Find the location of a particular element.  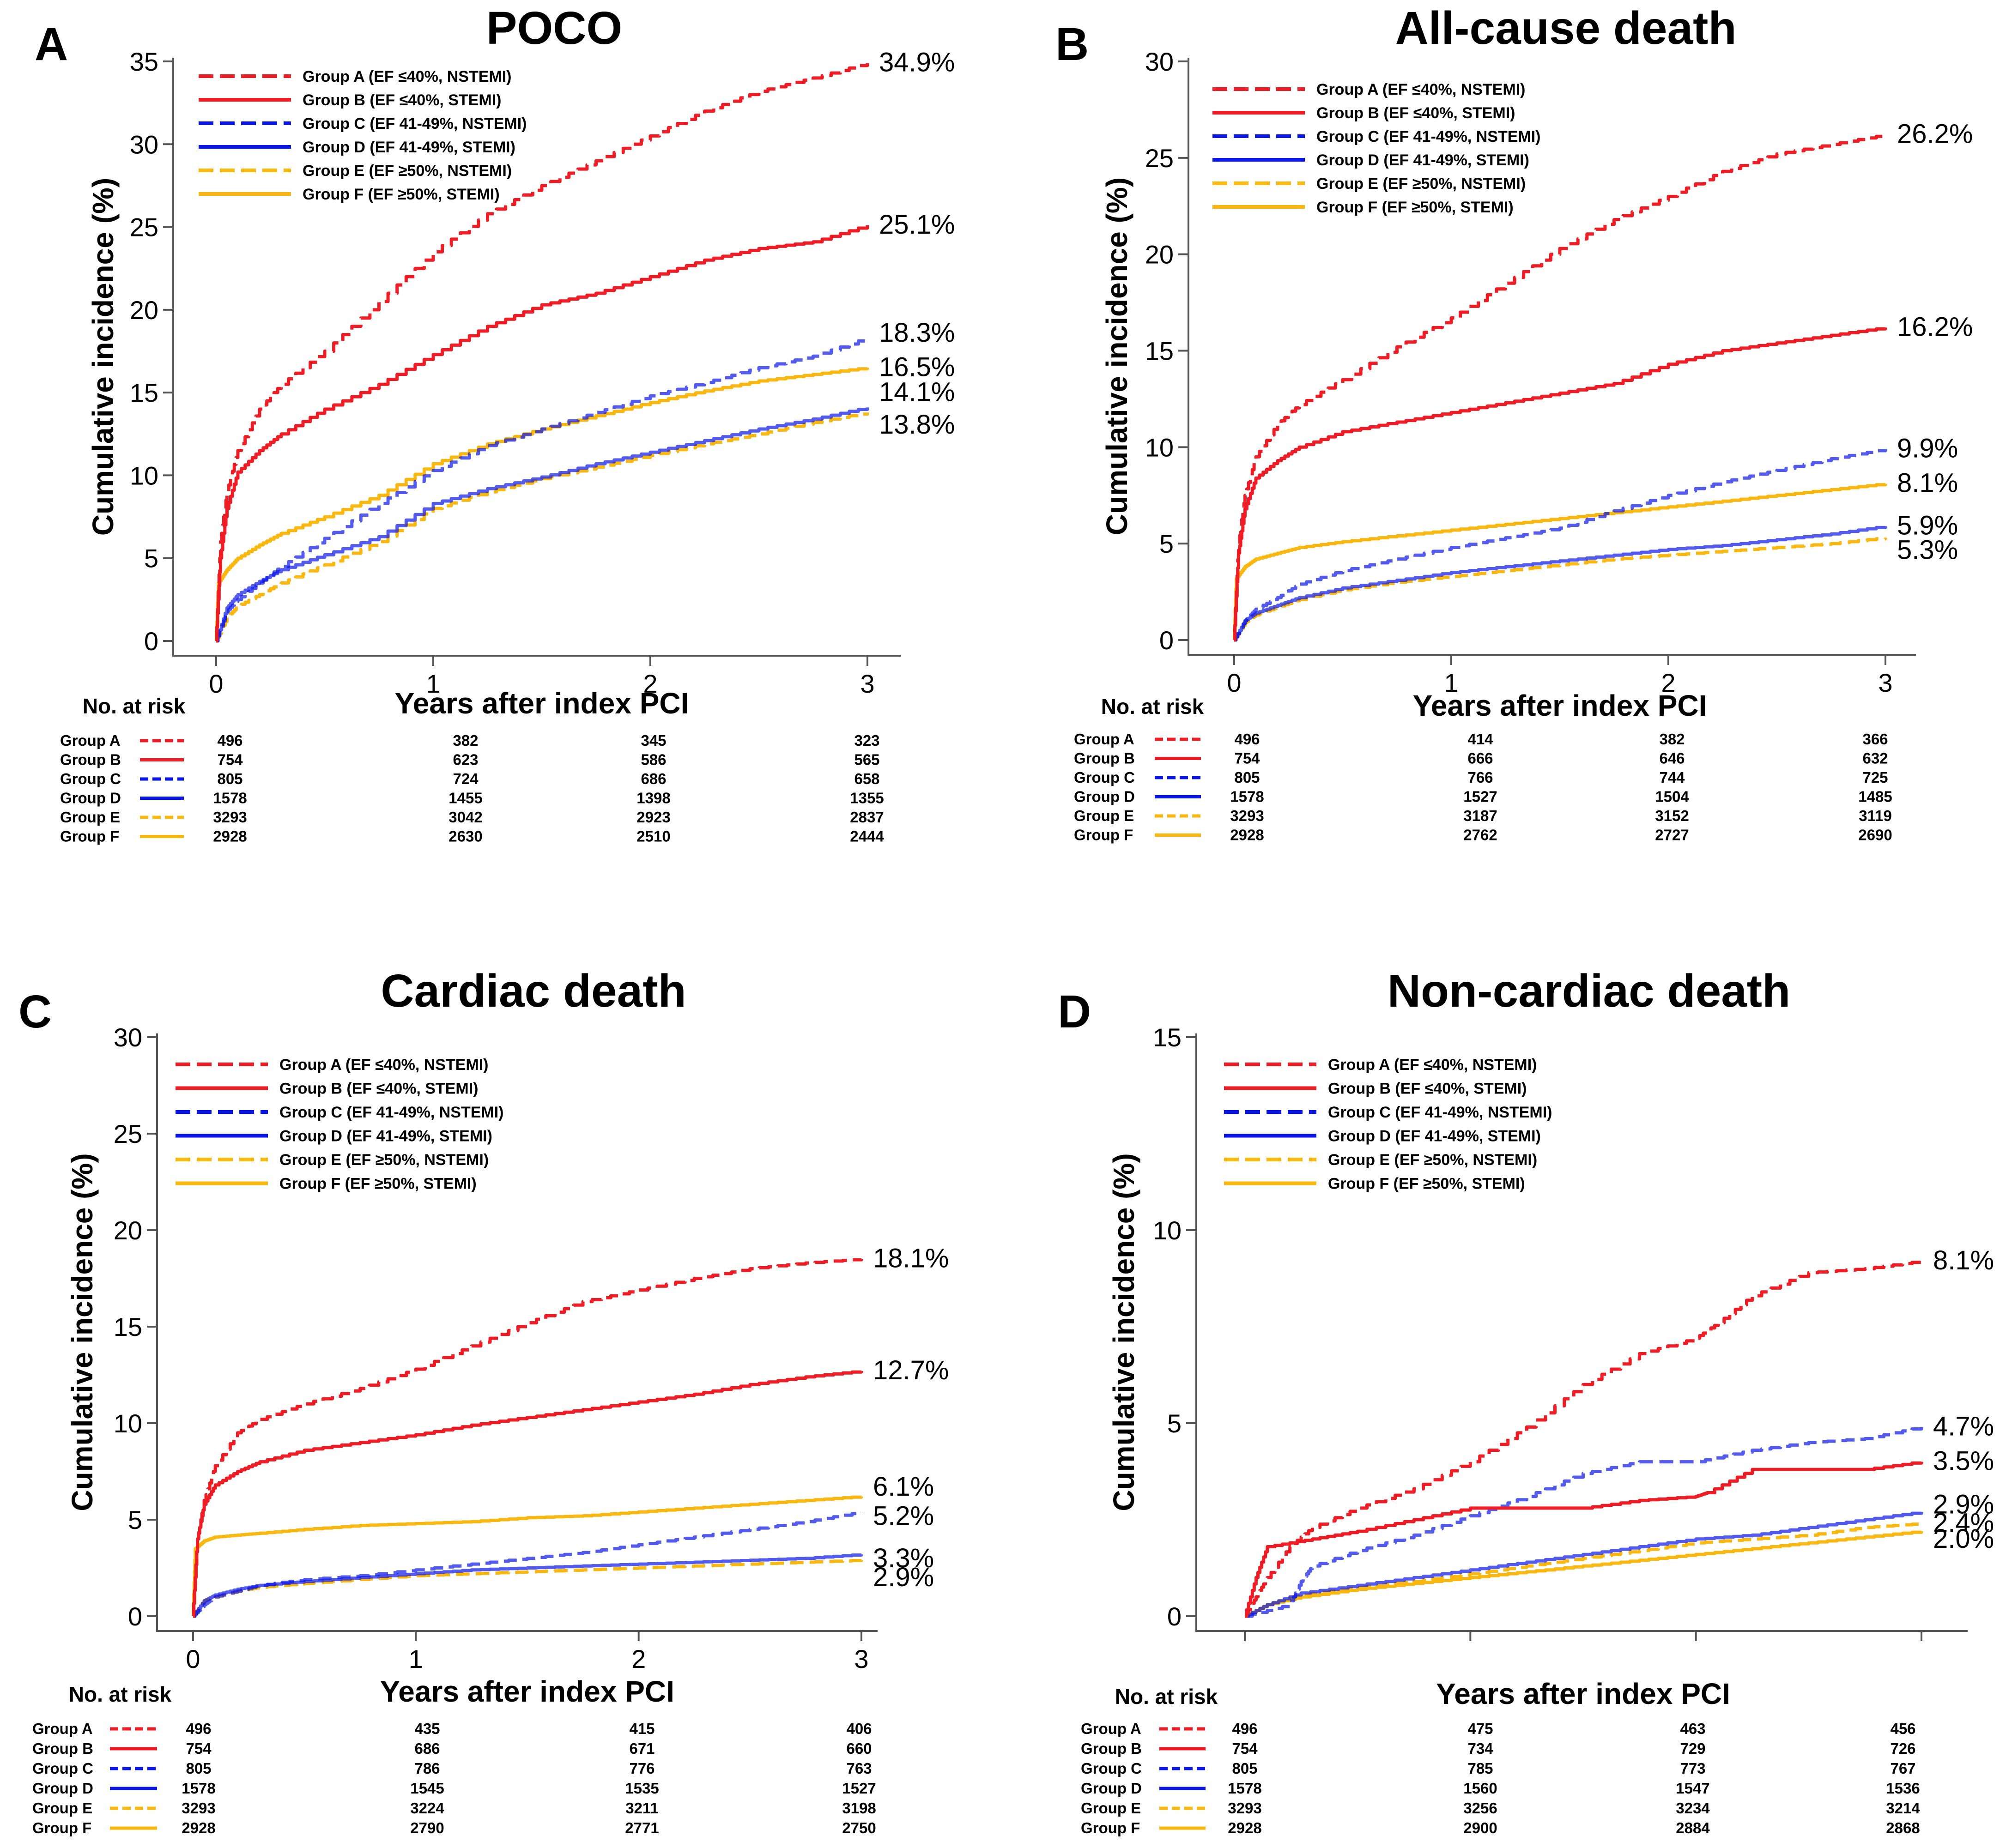

risk-cell: 366 is located at coordinates (1875, 740).